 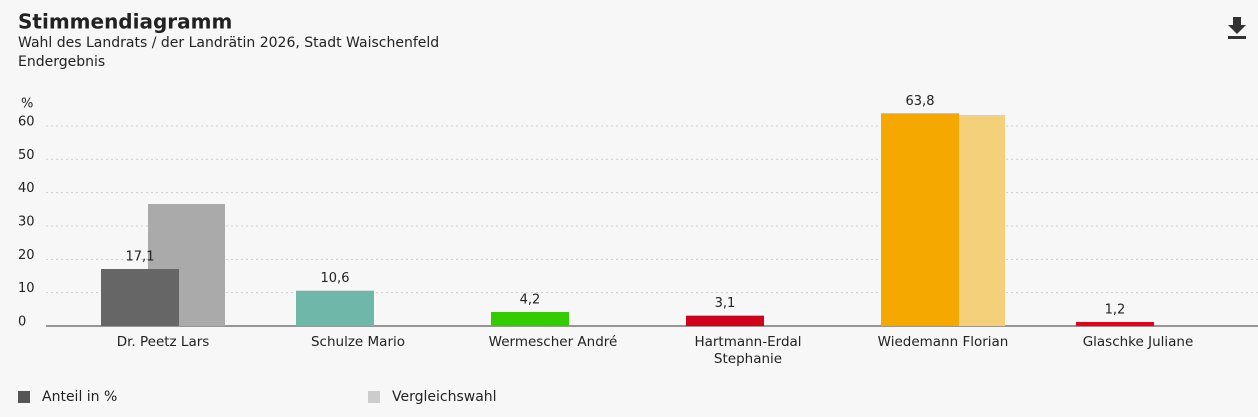 What do you see at coordinates (1115, 309) in the screenshot?
I see `value-label: 1,2` at bounding box center [1115, 309].